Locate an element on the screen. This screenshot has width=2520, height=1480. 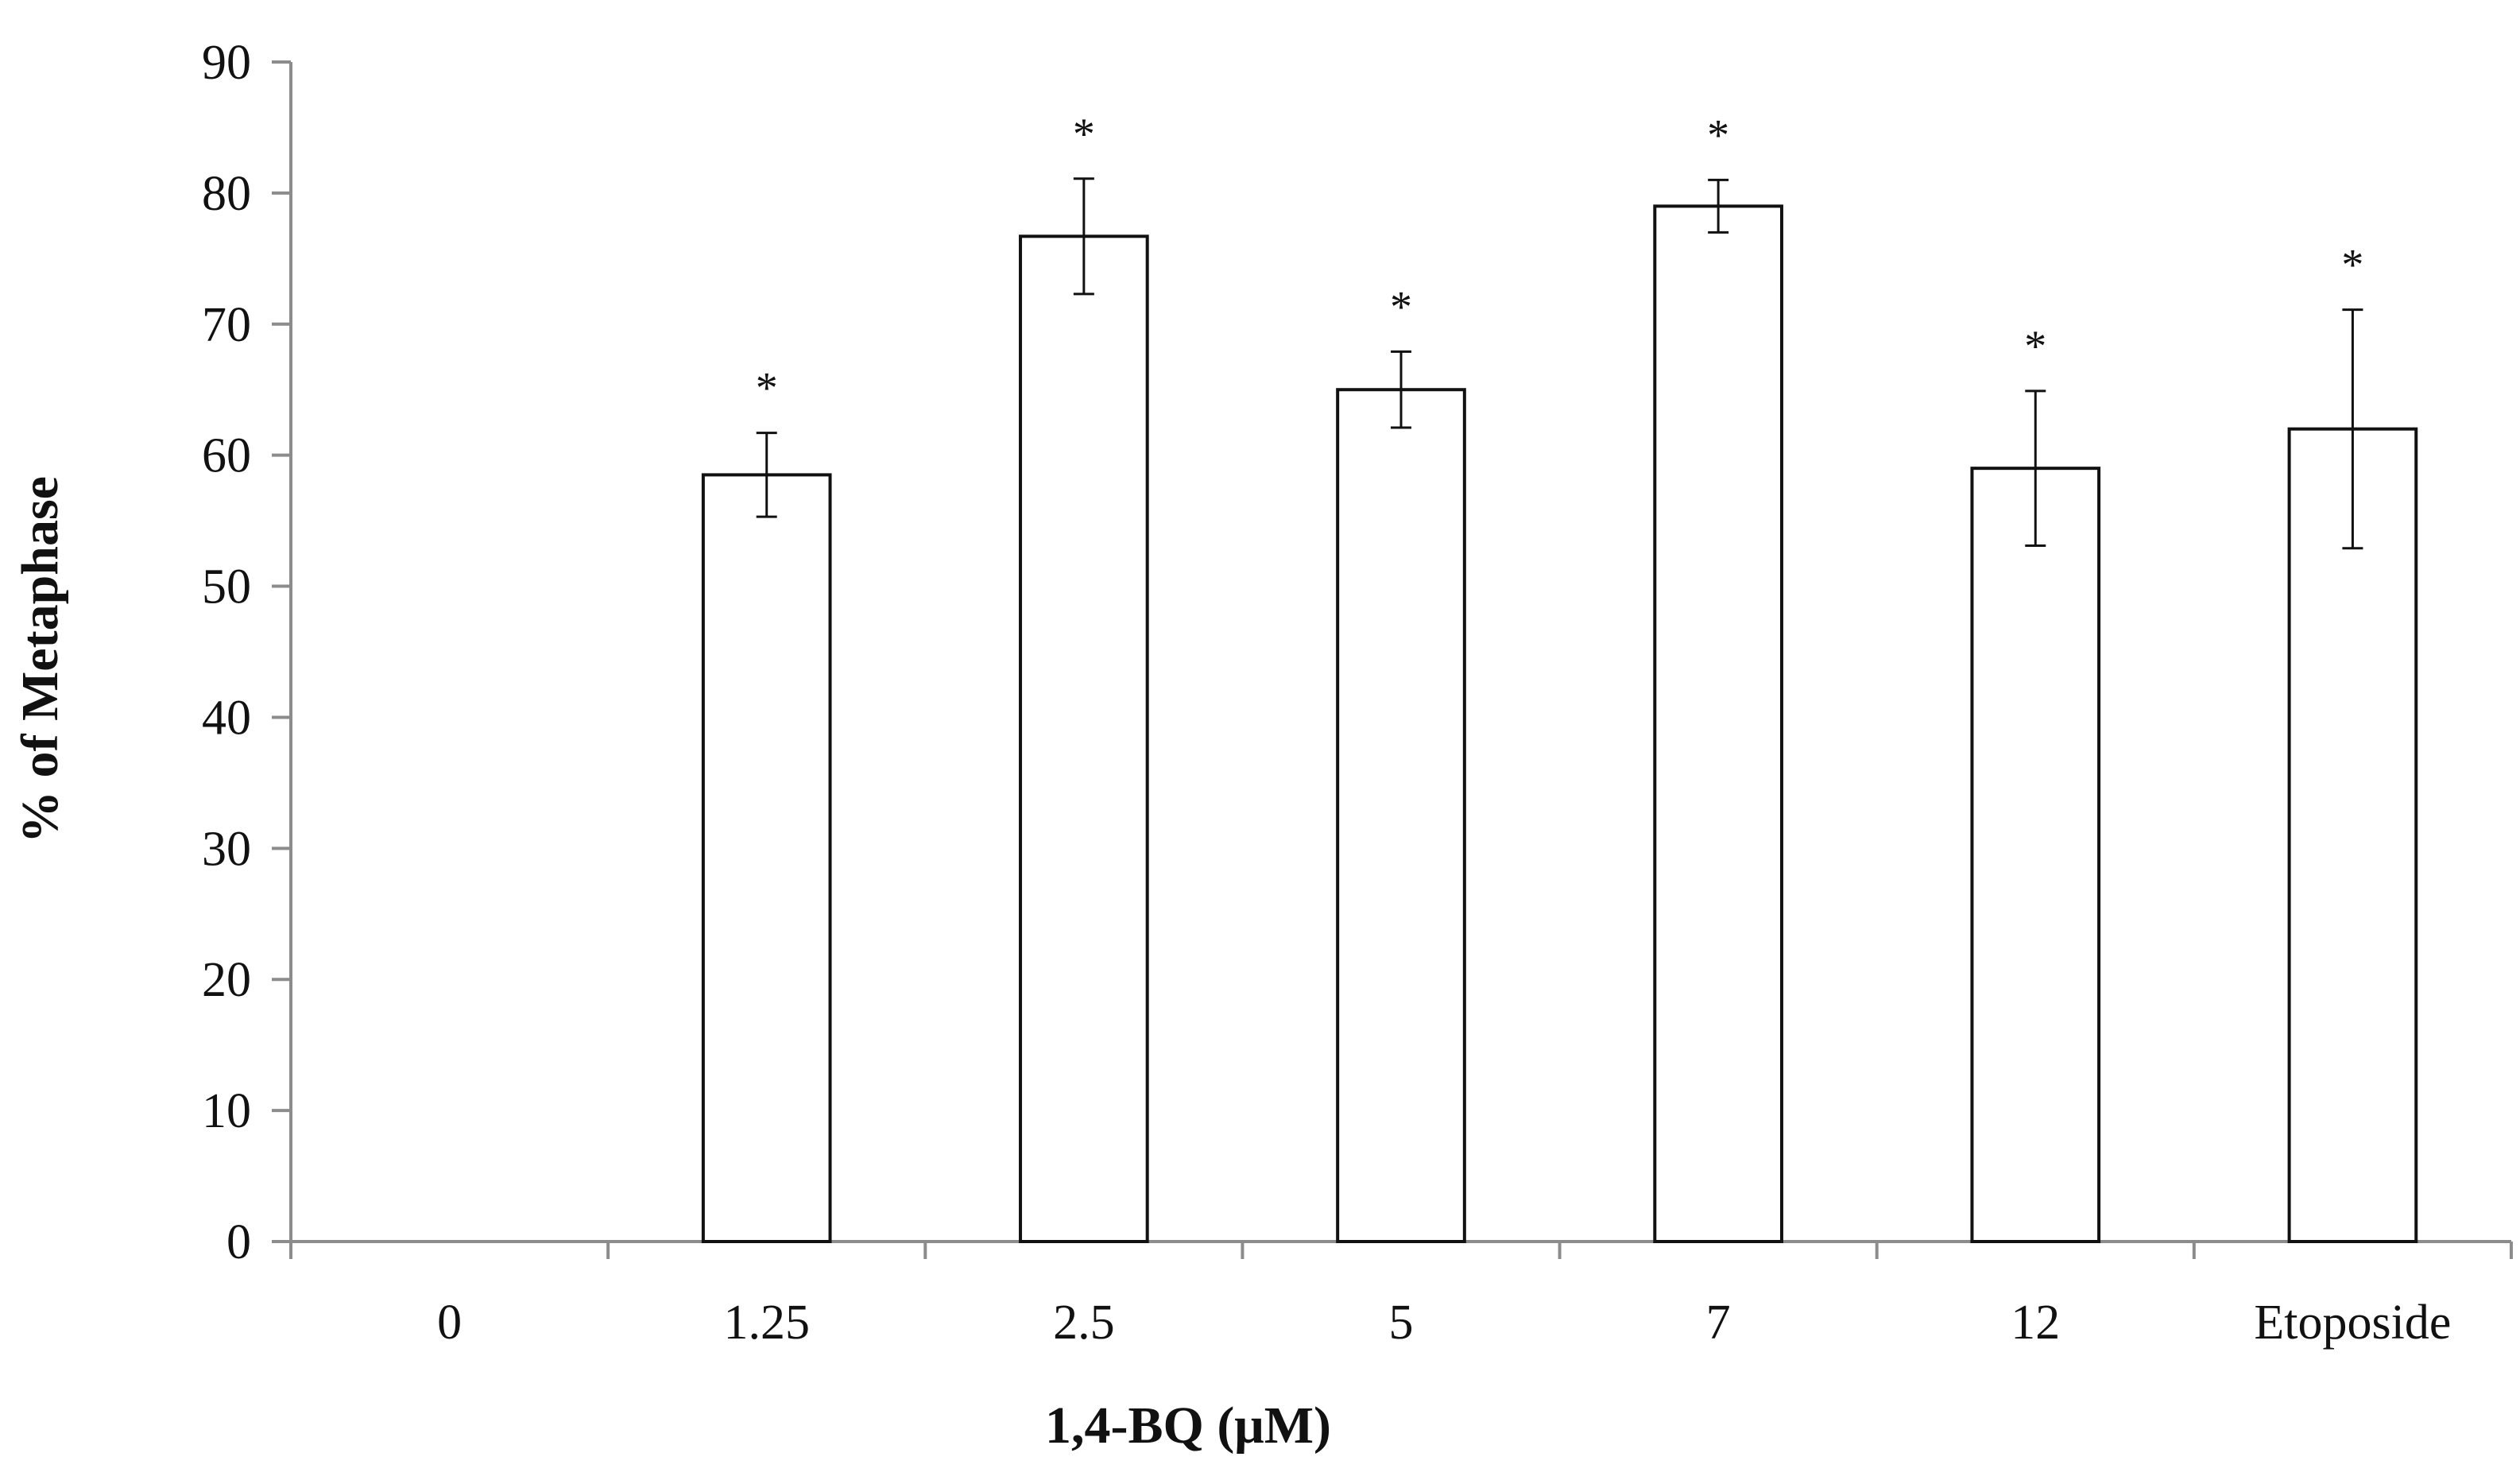
y-tick-label: 90 is located at coordinates (226, 63).